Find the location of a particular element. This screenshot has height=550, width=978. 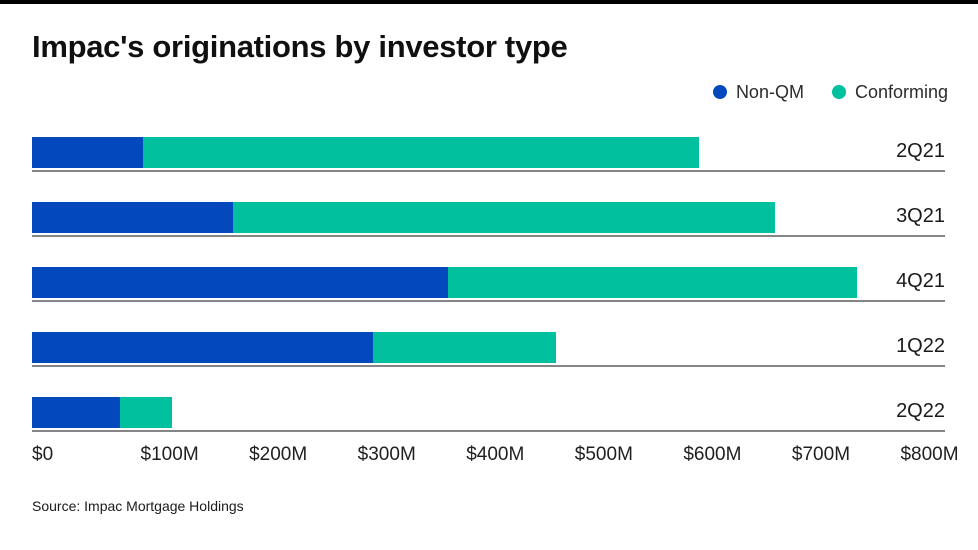

x-tick-300: $300M is located at coordinates (386, 454).